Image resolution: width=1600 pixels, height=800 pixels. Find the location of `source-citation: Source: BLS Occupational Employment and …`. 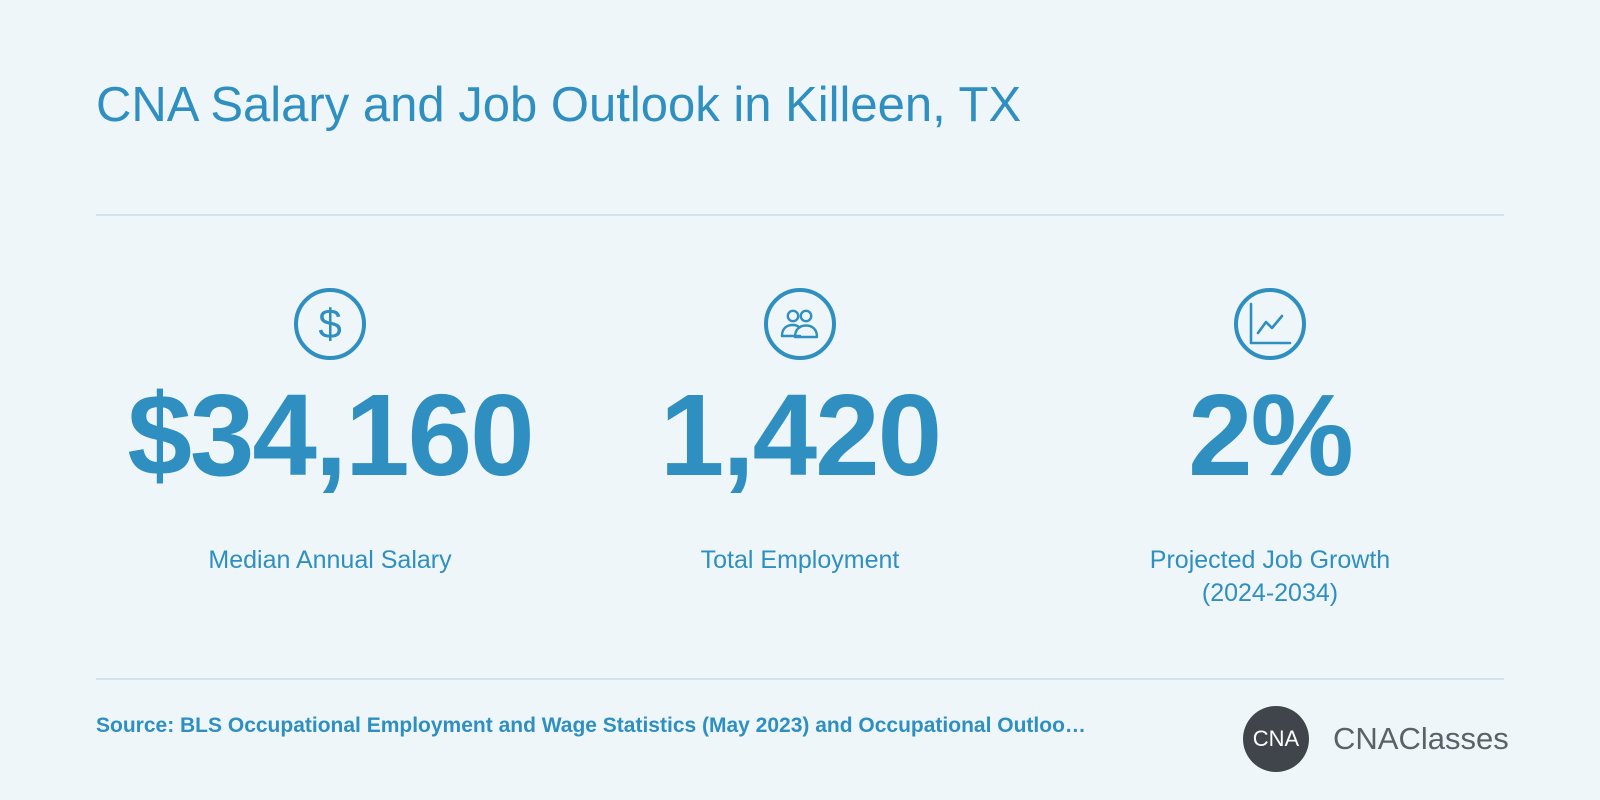

source-citation: Source: BLS Occupational Employment and … is located at coordinates (591, 725).